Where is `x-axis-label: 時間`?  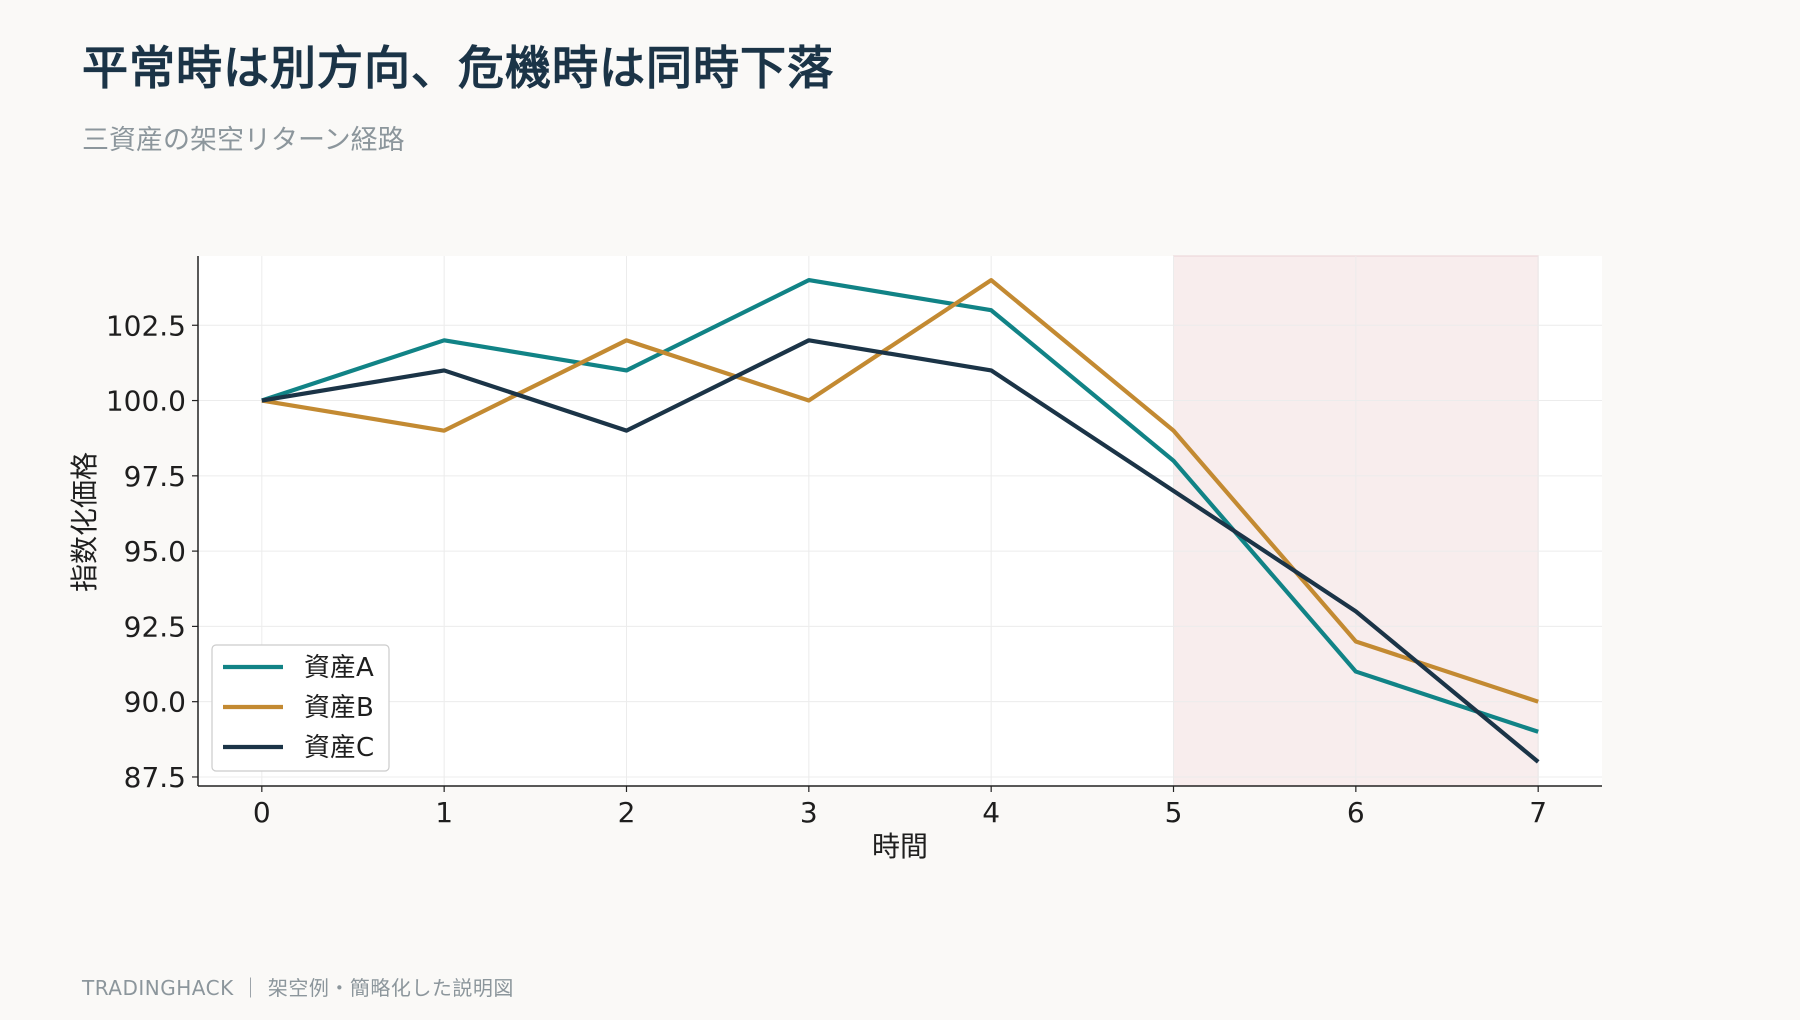
x-axis-label: 時間 is located at coordinates (900, 846).